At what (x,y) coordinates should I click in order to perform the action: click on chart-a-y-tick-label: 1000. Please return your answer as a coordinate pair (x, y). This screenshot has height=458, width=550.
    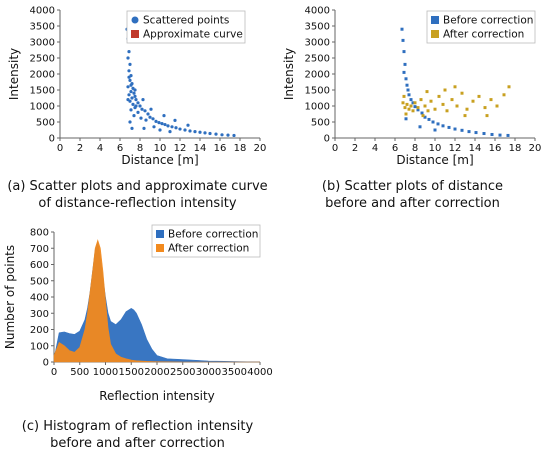
    Looking at the image, I should click on (42, 107).